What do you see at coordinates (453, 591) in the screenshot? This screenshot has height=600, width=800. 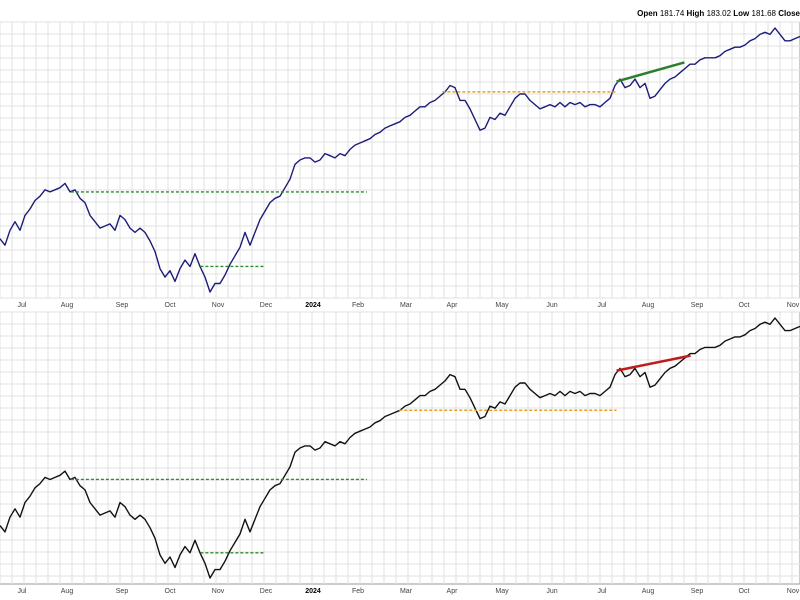 I see `bottom-x-tick-label: Apr` at bounding box center [453, 591].